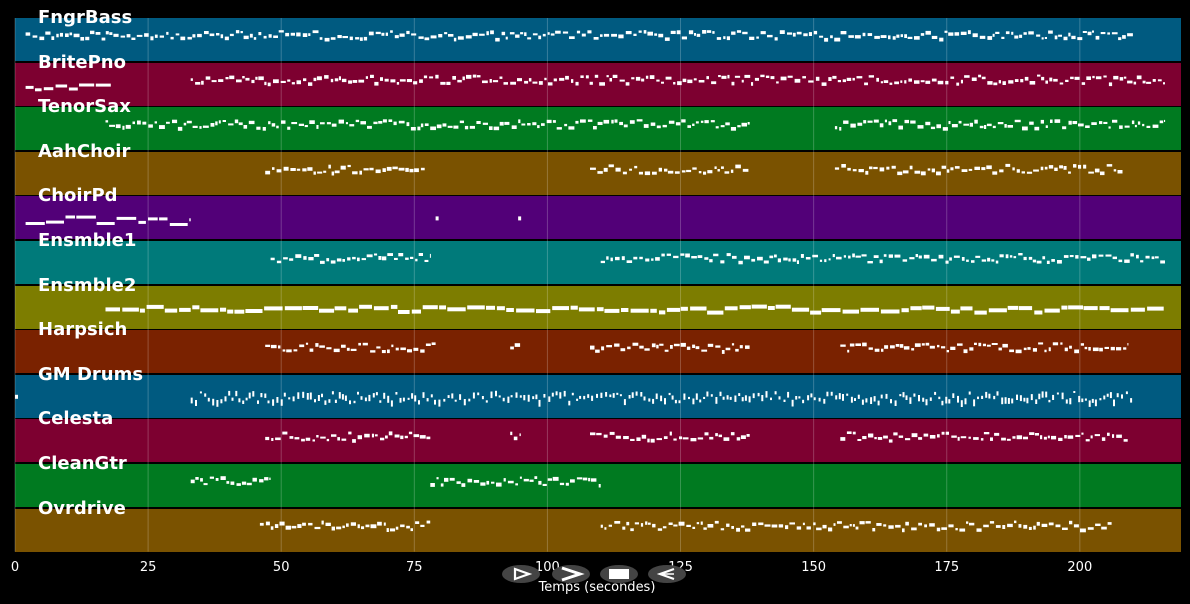 This screenshot has height=604, width=1190. What do you see at coordinates (521, 574) in the screenshot?
I see `play-button` at bounding box center [521, 574].